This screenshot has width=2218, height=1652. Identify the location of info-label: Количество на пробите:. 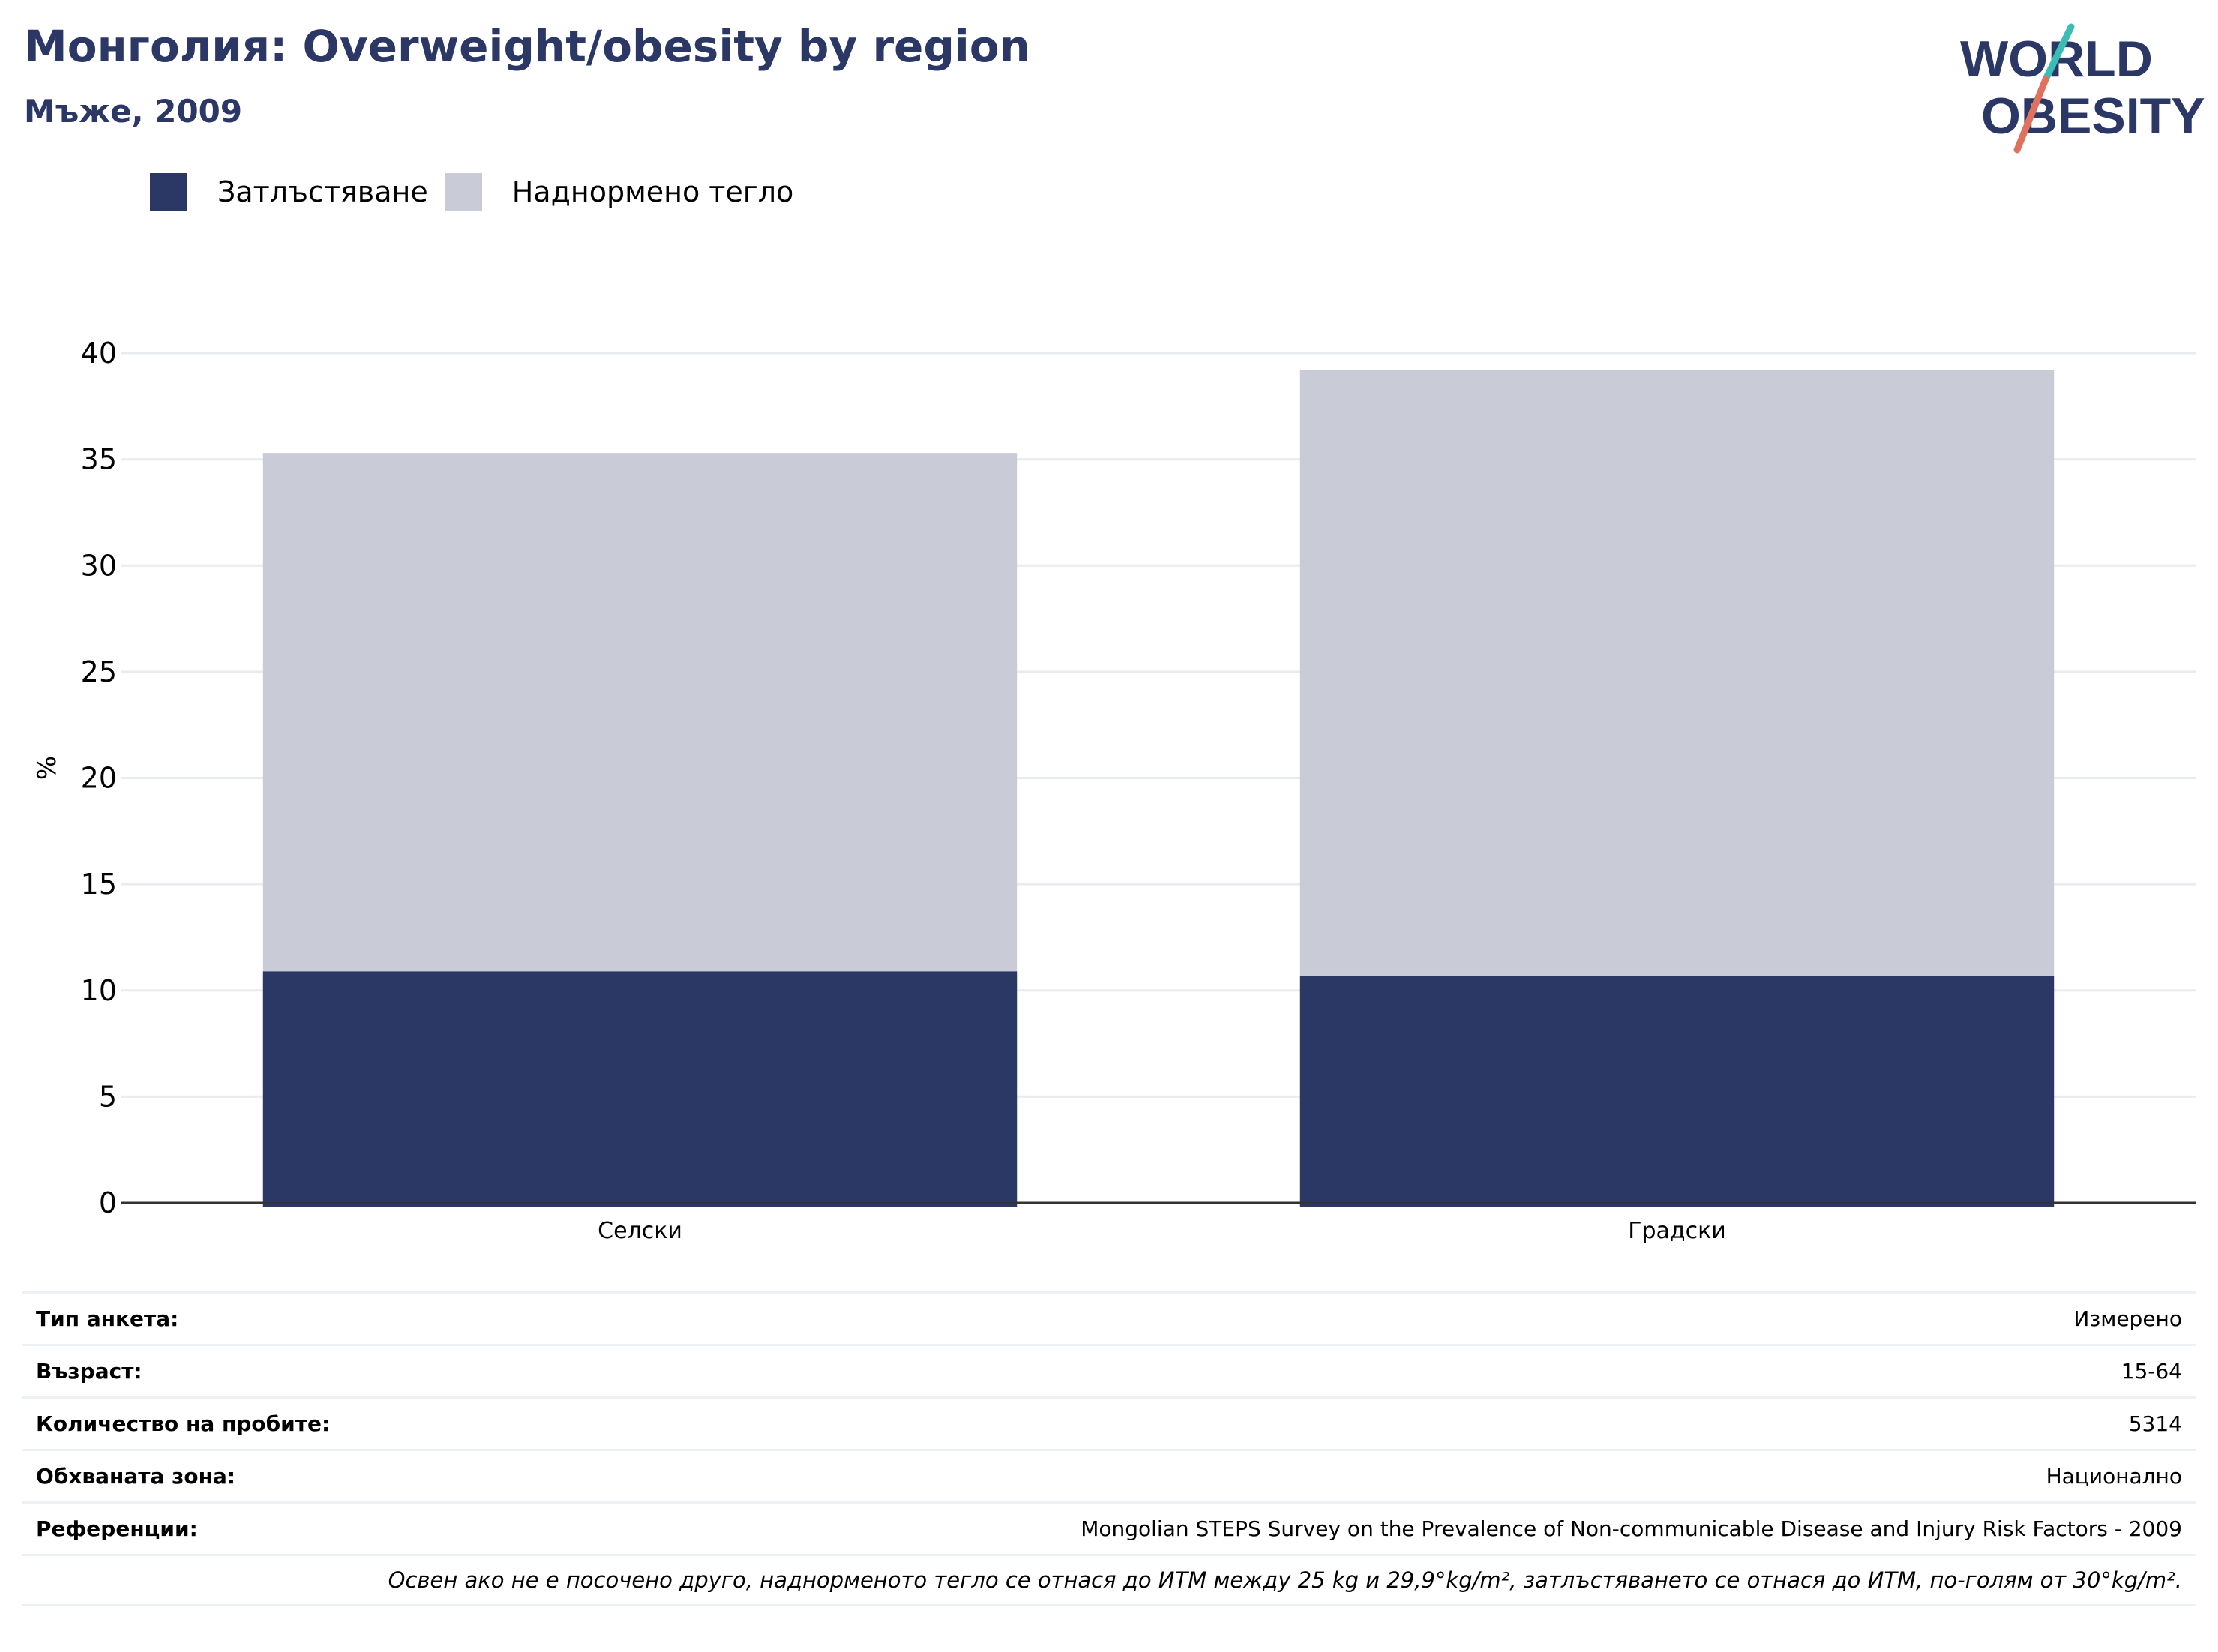
(183, 1423).